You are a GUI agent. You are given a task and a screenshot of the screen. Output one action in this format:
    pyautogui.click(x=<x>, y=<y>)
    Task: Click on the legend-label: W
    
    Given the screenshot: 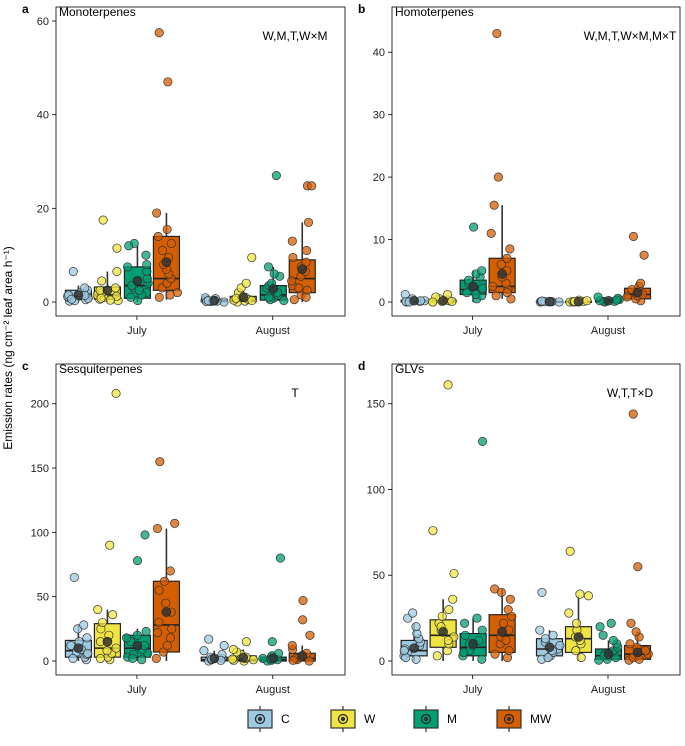 What is the action you would take?
    pyautogui.click(x=370, y=719)
    